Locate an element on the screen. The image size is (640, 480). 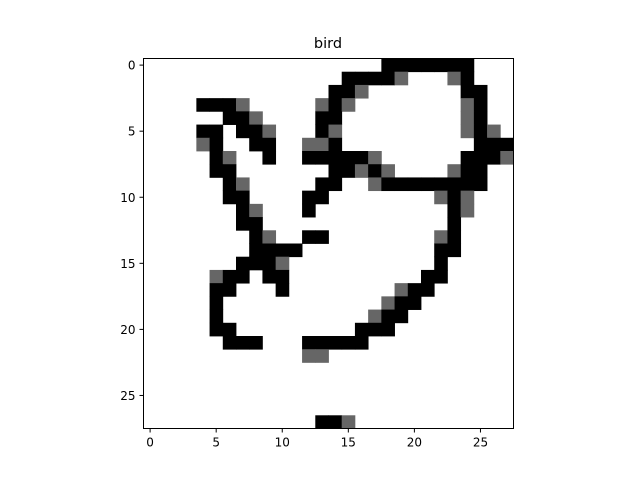
x-tick-label: 20 is located at coordinates (414, 443).